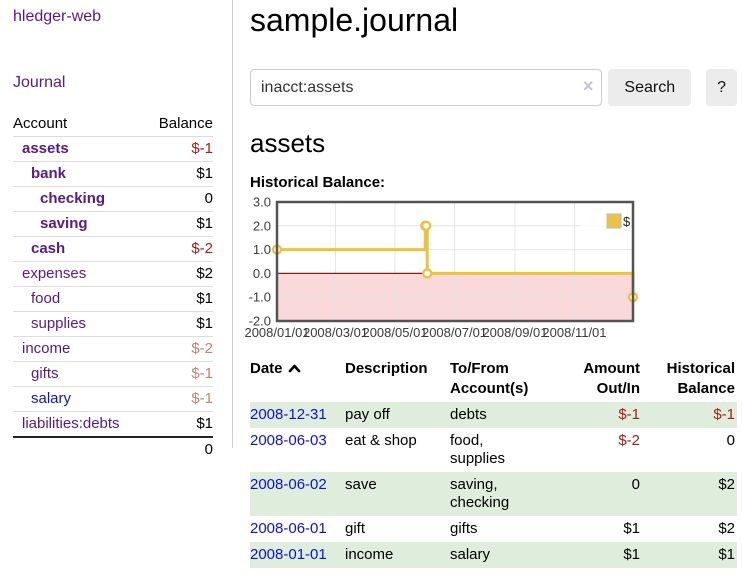 The height and width of the screenshot is (582, 742). Describe the element at coordinates (59, 323) in the screenshot. I see `account-link-supplies: supplies` at that location.